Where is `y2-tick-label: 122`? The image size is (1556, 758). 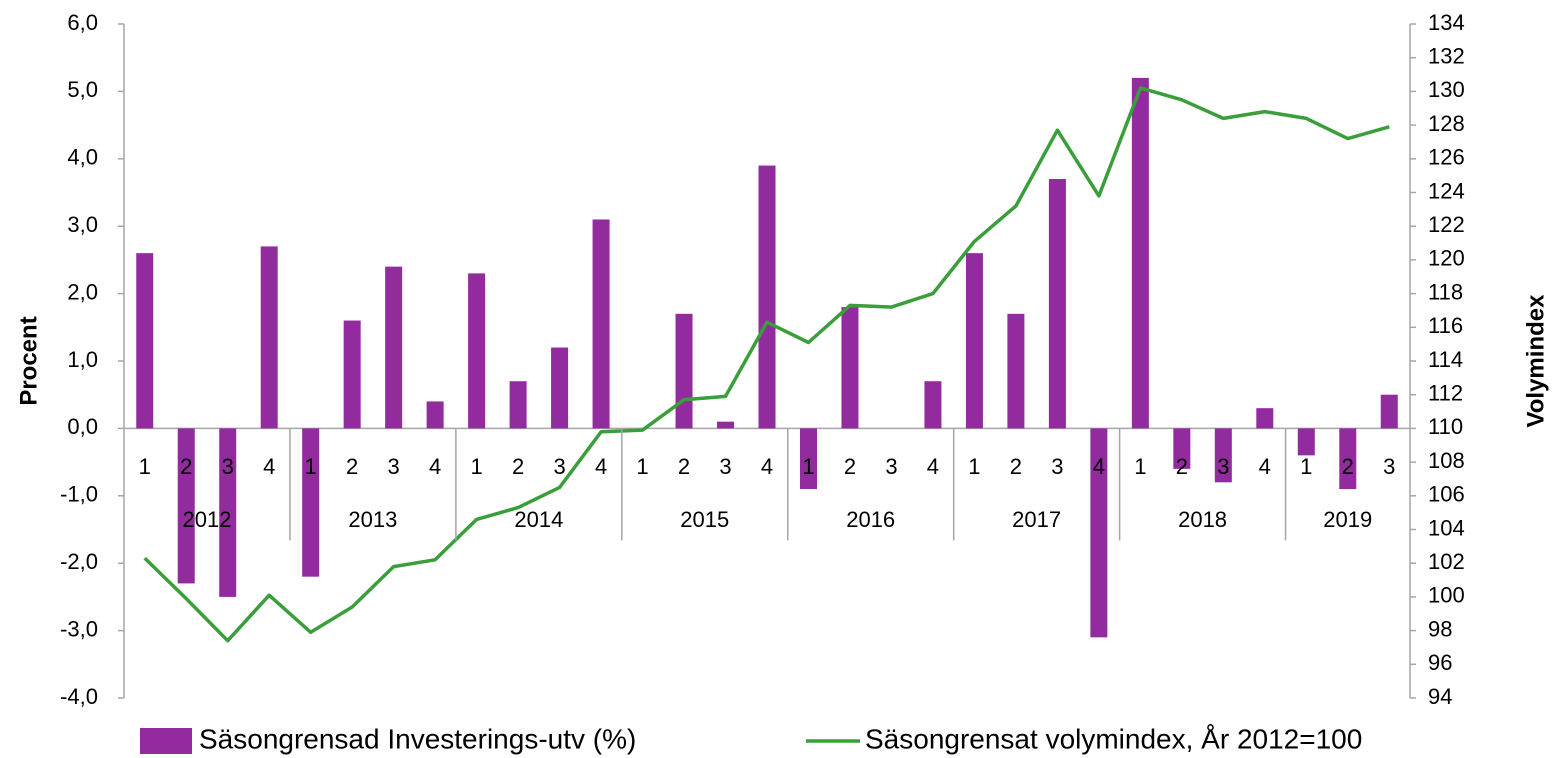
y2-tick-label: 122 is located at coordinates (1446, 224).